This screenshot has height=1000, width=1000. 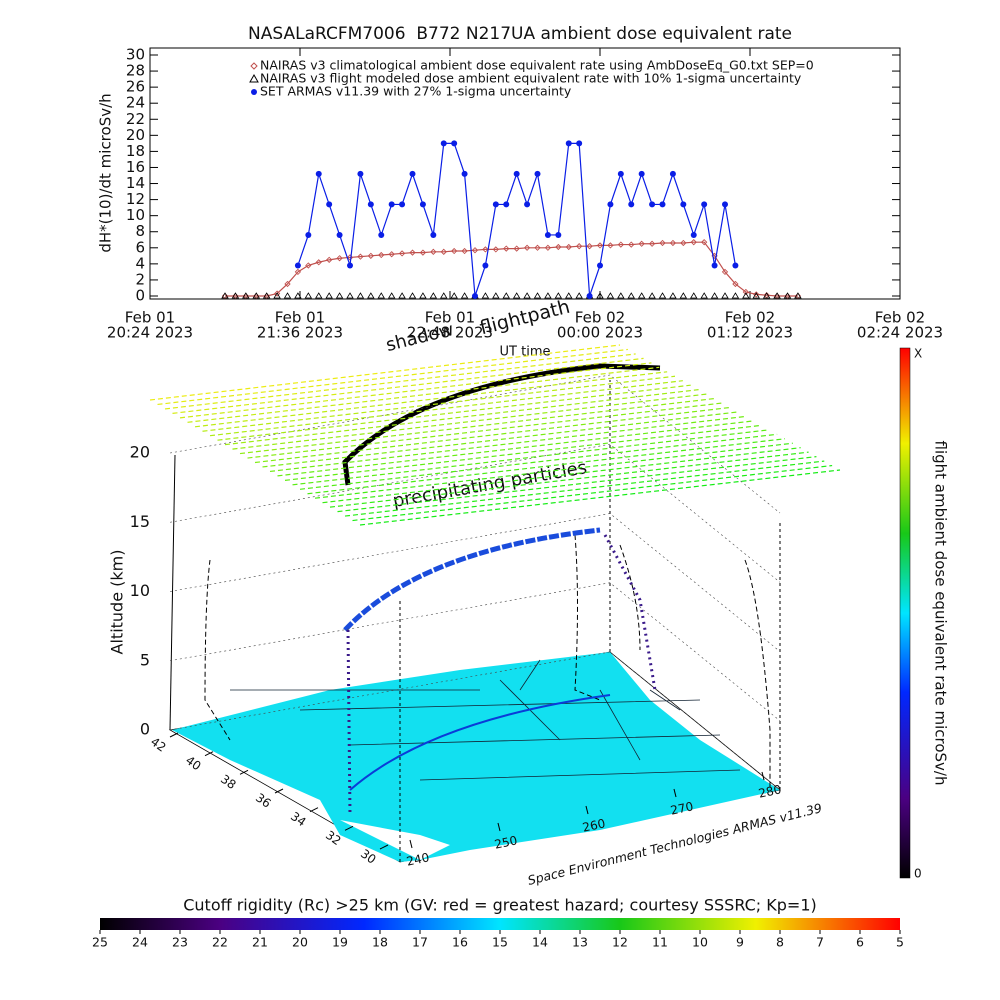 What do you see at coordinates (480, 742) in the screenshot?
I see `ground-track` at bounding box center [480, 742].